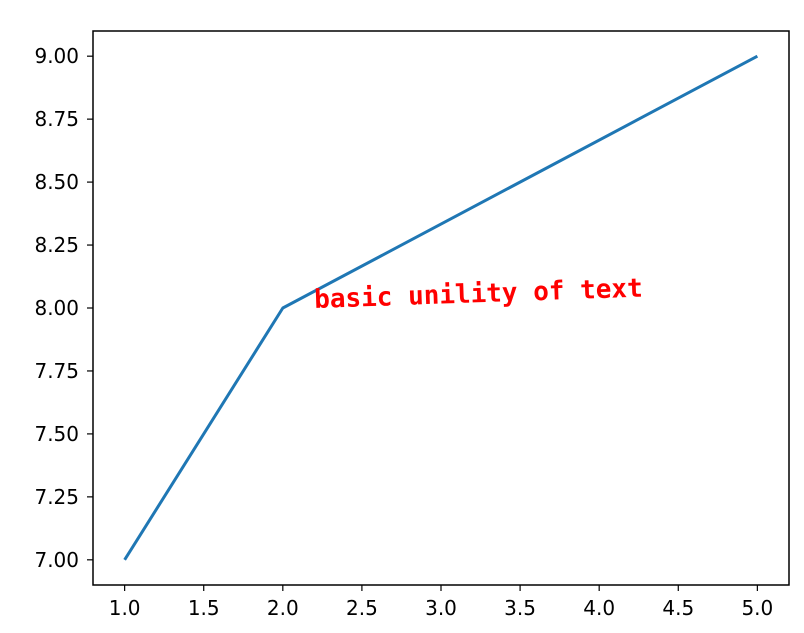 The height and width of the screenshot is (633, 804). Describe the element at coordinates (678, 608) in the screenshot. I see `x-tick-label: 4.5` at that location.